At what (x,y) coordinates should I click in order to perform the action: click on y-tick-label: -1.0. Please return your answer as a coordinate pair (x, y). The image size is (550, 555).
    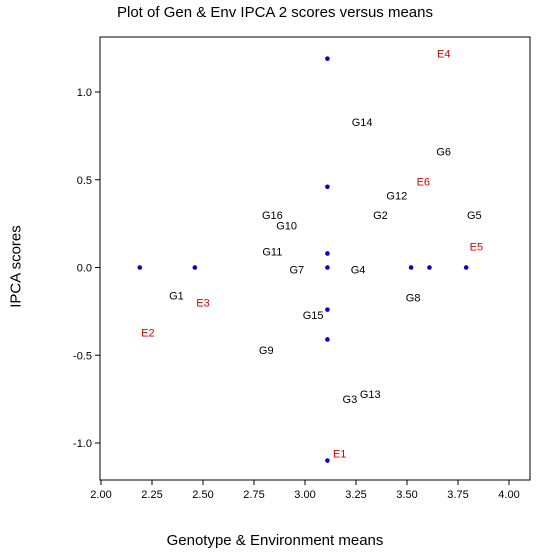
    Looking at the image, I should click on (82, 444).